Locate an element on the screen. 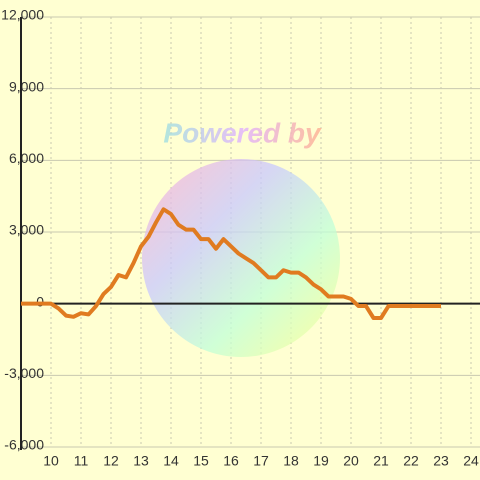 This screenshot has width=480, height=480. y-tick-label: 6,000 is located at coordinates (26, 158).